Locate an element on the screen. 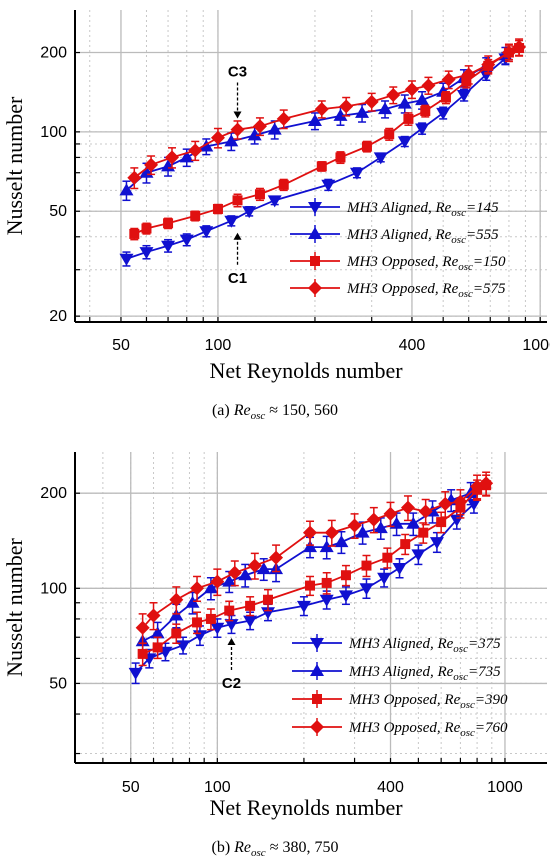 The height and width of the screenshot is (862, 550). y-tick-label: 20 is located at coordinates (58, 316).